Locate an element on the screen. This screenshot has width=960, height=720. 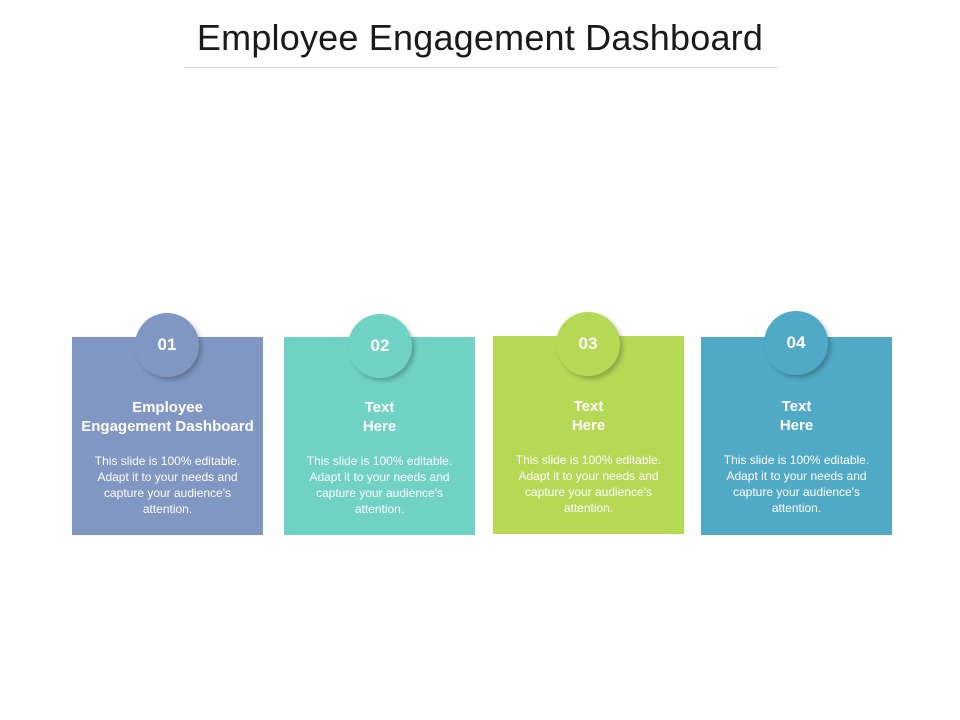
card-title-line2: Engagement Dashboard is located at coordinates (167, 426).